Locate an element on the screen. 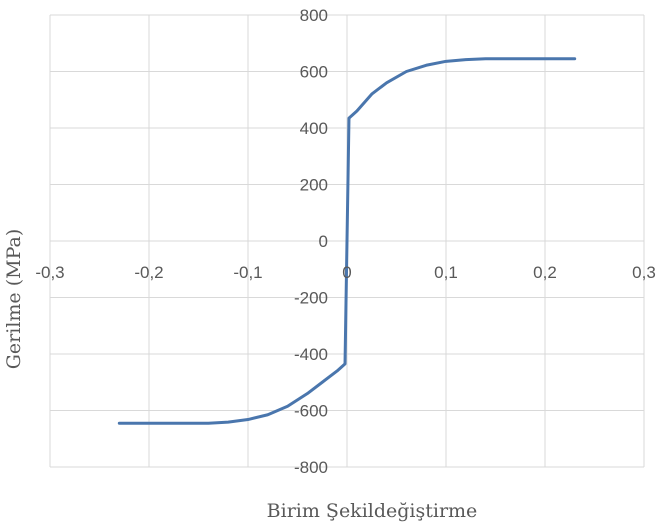 This screenshot has width=658, height=527. y-tick-label: -800 is located at coordinates (311, 467).